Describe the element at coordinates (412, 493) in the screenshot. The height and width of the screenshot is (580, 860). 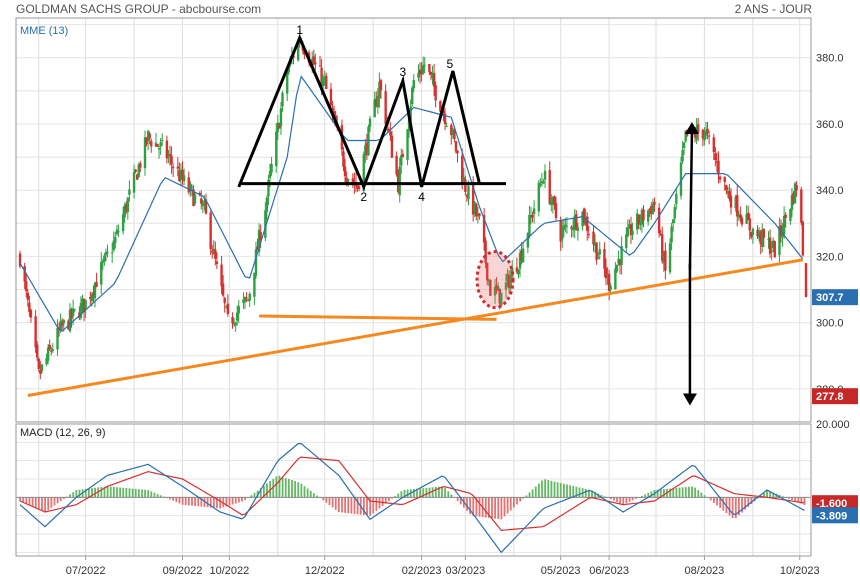
I see `macd-signal-line` at that location.